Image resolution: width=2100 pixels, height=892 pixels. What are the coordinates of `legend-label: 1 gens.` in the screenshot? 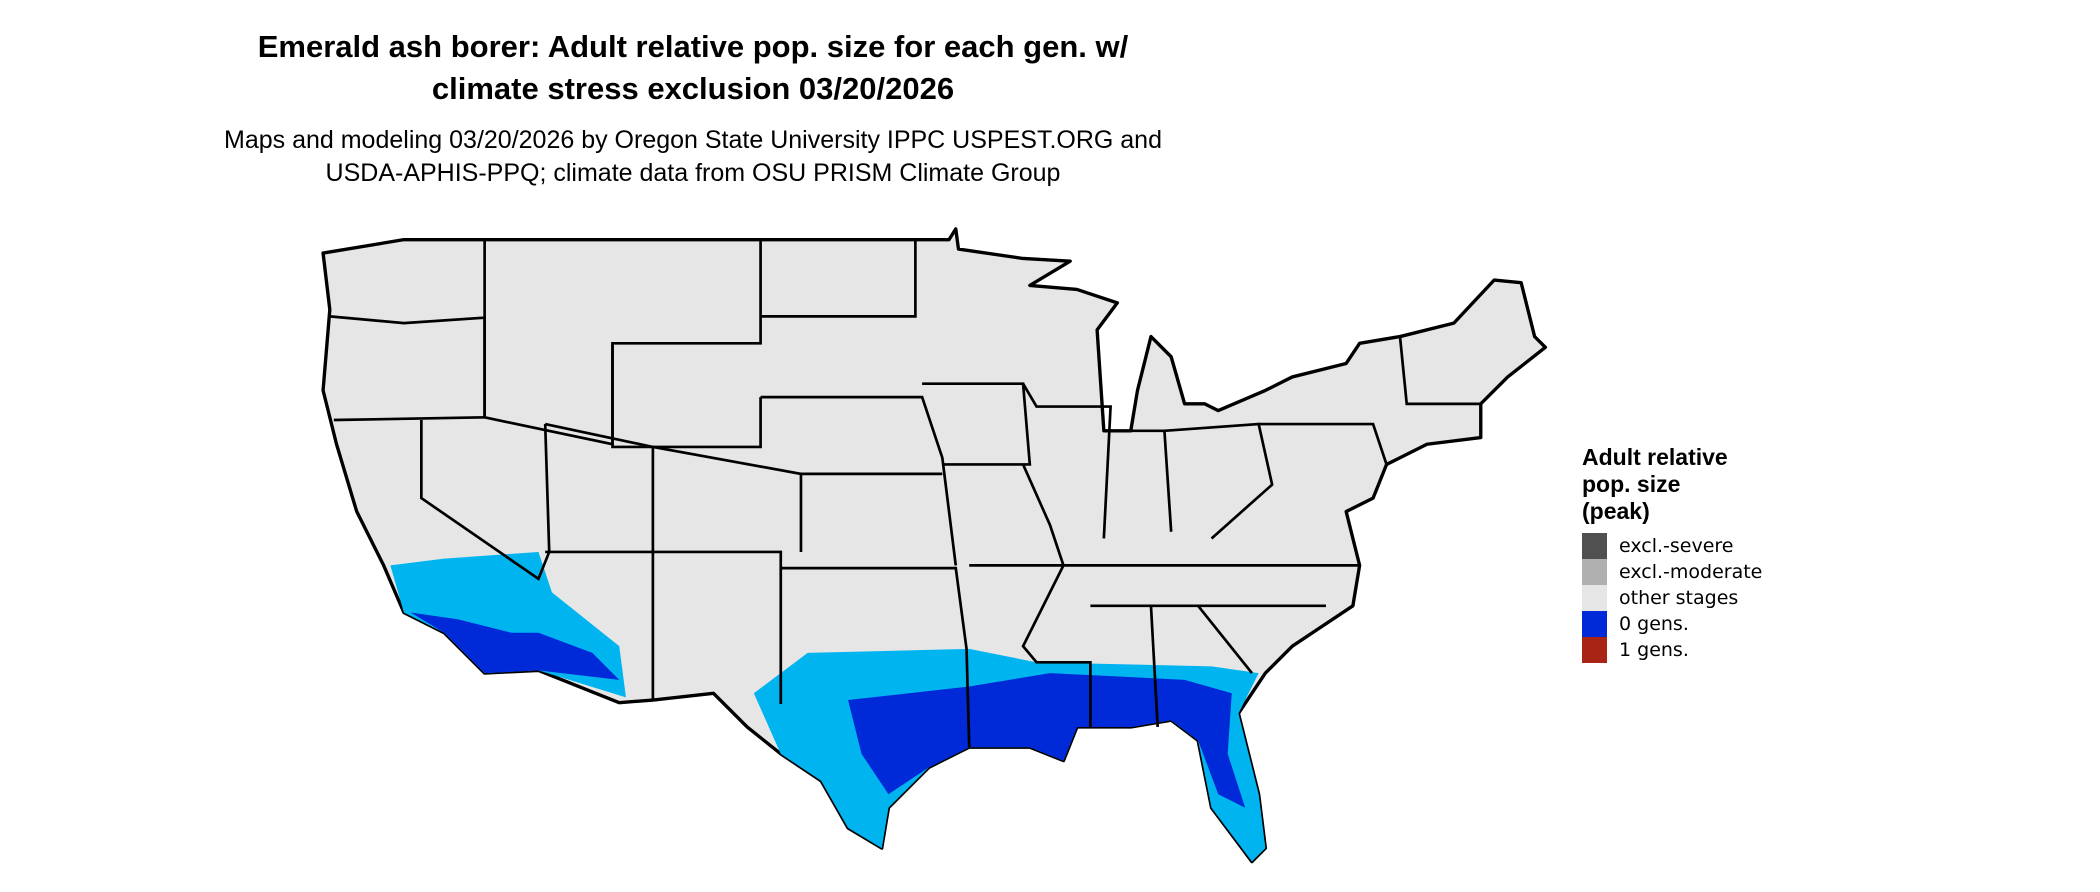 It's located at (1654, 650).